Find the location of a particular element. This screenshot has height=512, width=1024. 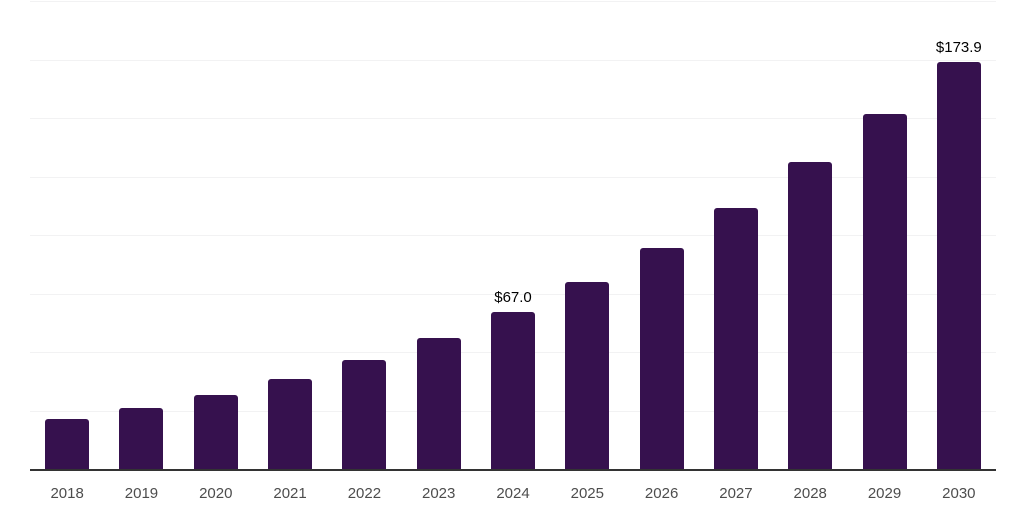

bar-2025 is located at coordinates (587, 375).